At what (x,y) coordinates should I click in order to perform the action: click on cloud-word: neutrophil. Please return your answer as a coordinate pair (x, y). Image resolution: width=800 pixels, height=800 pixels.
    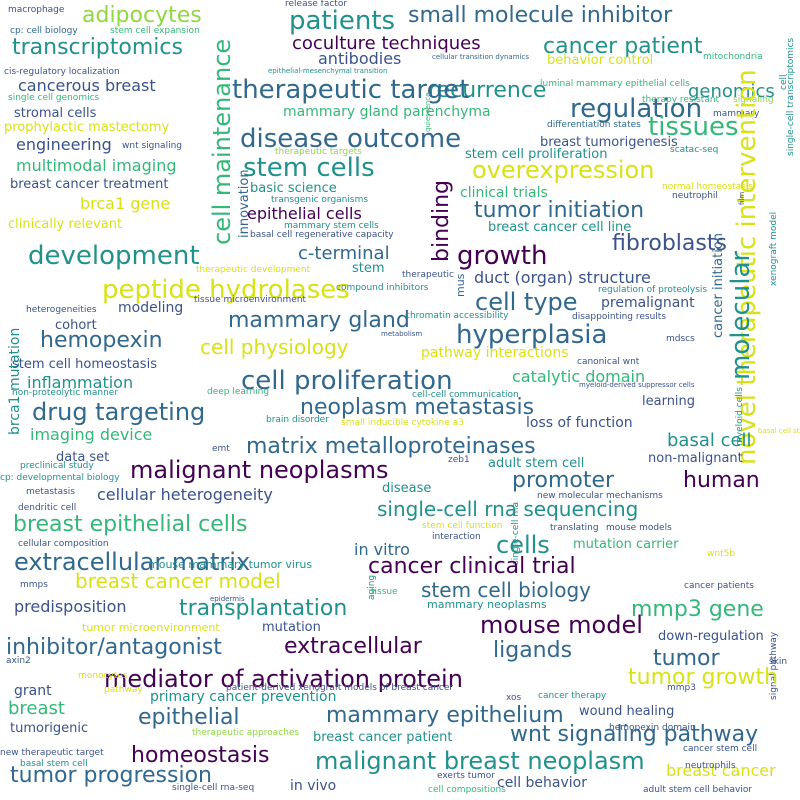
    Looking at the image, I should click on (695, 196).